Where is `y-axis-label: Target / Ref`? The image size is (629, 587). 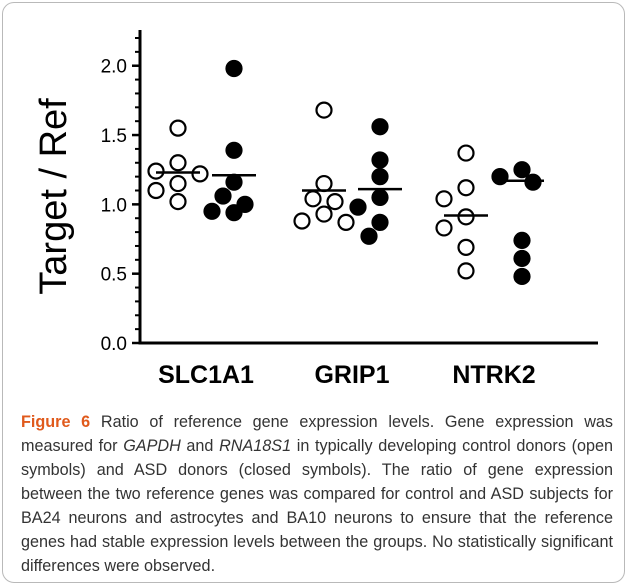
y-axis-label: Target / Ref is located at coordinates (54, 196).